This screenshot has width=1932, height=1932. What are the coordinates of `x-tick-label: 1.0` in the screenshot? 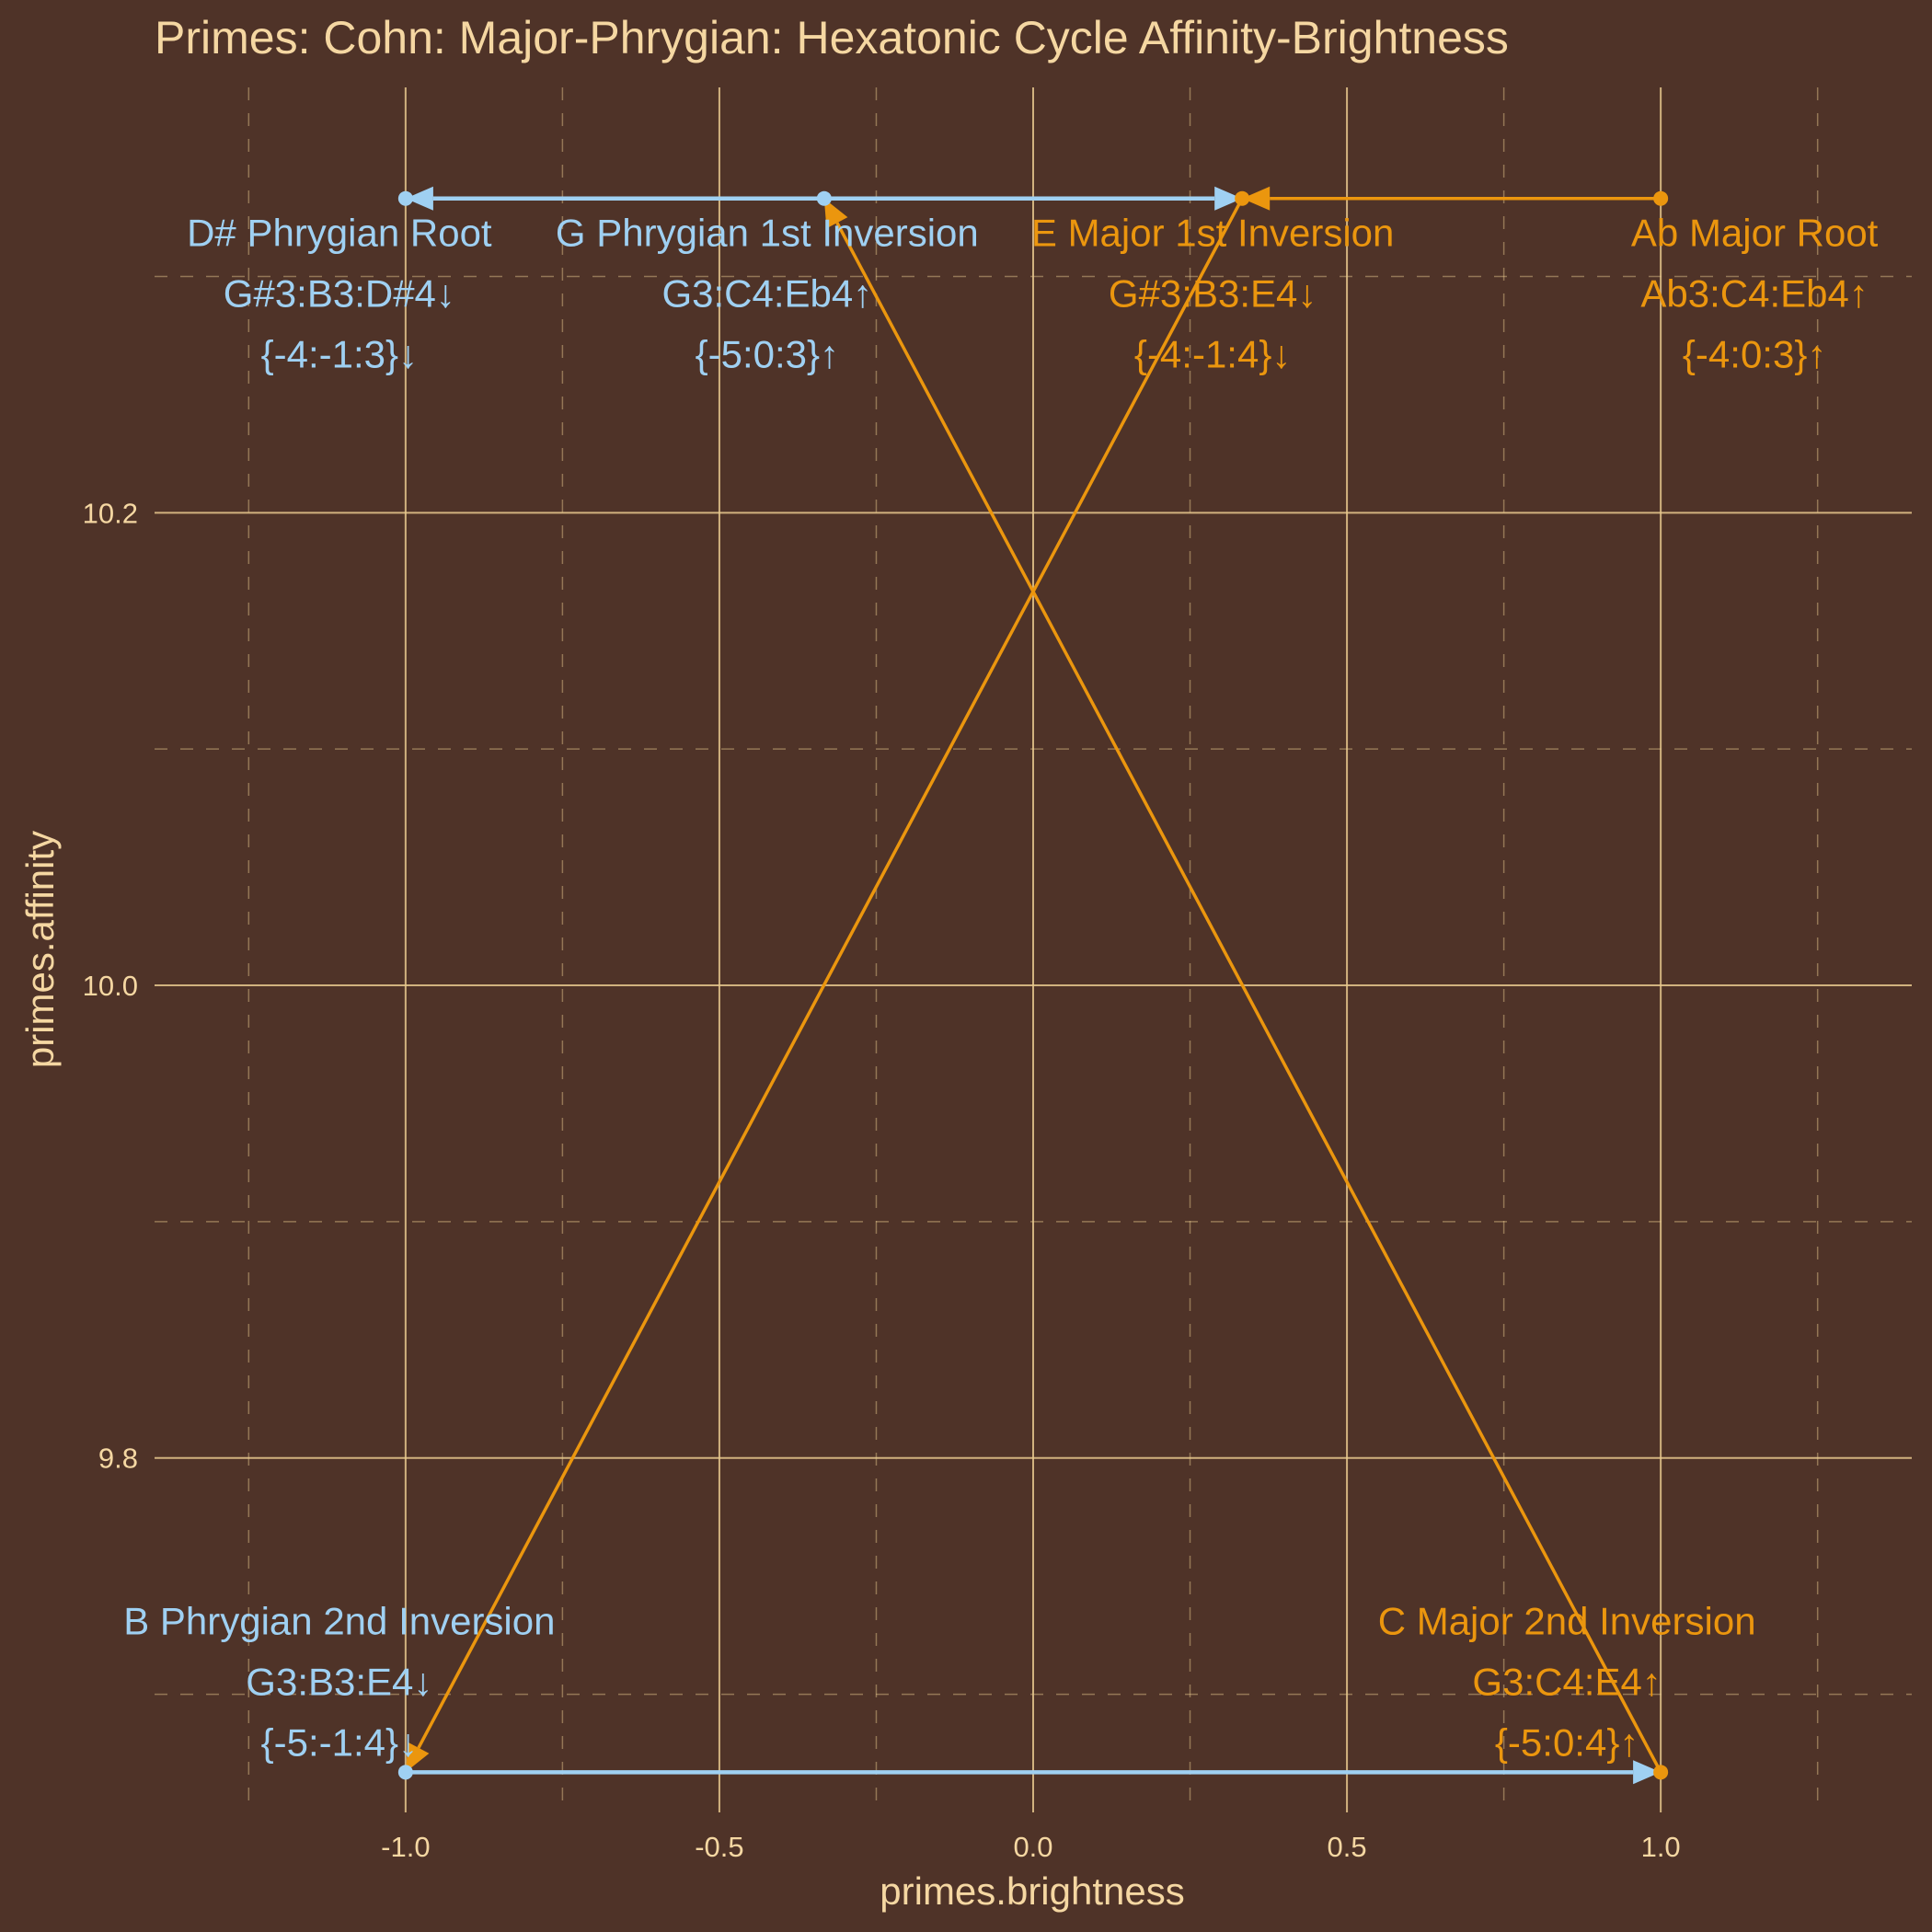 It's located at (1661, 1847).